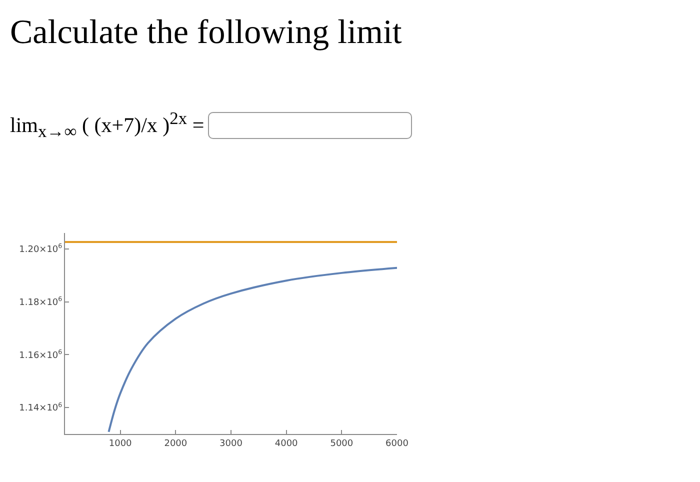  Describe the element at coordinates (286, 443) in the screenshot. I see `x-tick-label: 4000` at that location.